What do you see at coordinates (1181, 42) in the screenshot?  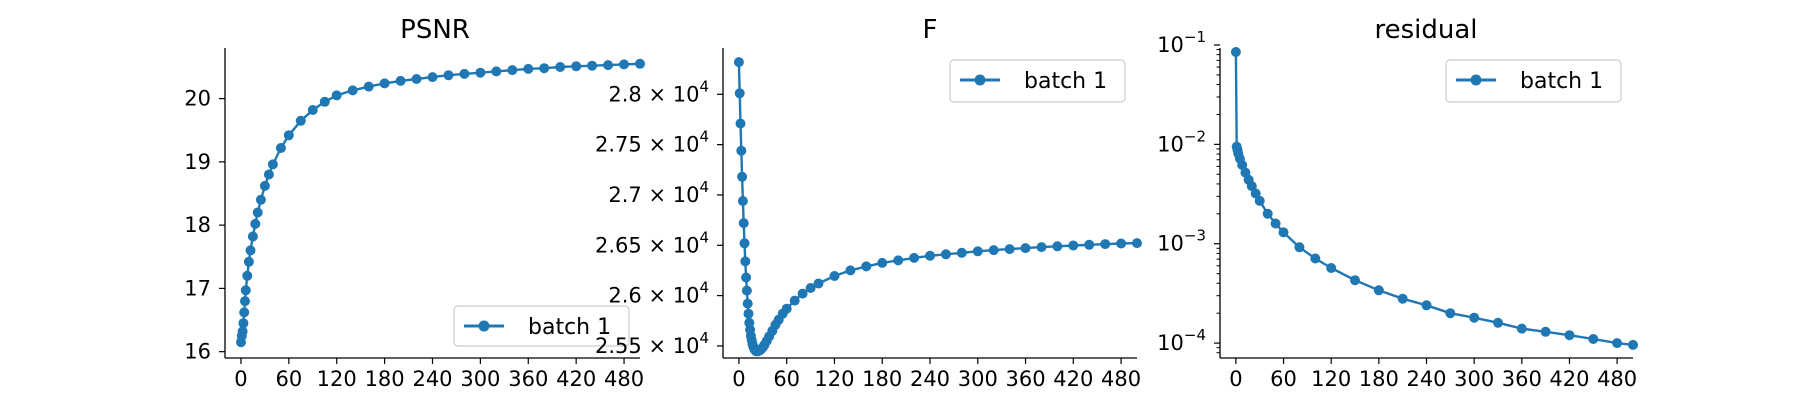 I see `y-tick-label: 10⁻¹` at bounding box center [1181, 42].